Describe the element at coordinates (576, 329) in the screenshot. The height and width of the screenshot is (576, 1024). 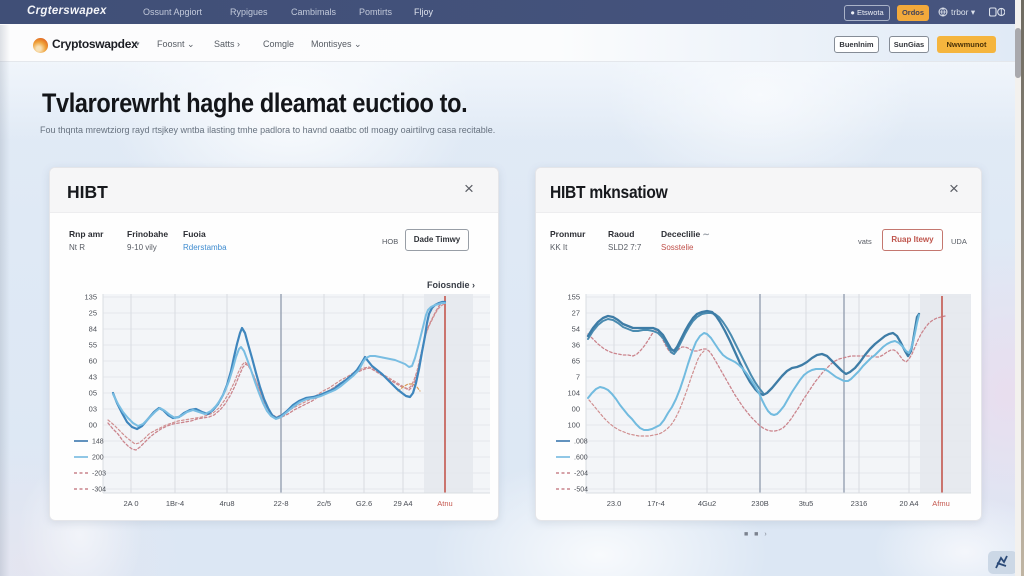
I see `svg-text: 54` at that location.